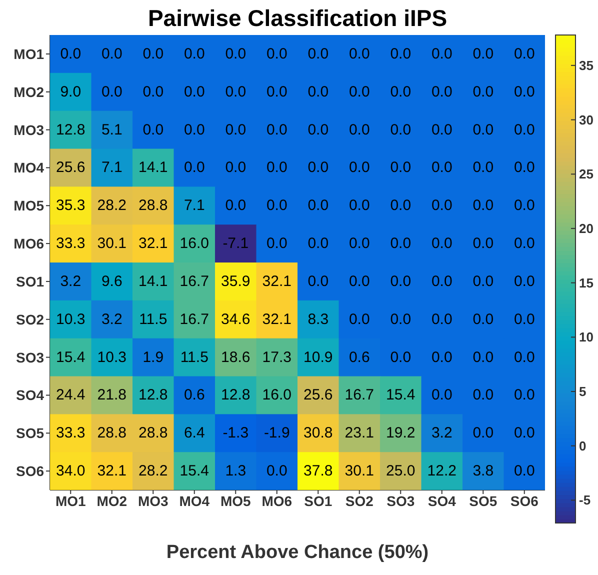 The height and width of the screenshot is (575, 598). Describe the element at coordinates (586, 337) in the screenshot. I see `color-bar-label: 10` at that location.